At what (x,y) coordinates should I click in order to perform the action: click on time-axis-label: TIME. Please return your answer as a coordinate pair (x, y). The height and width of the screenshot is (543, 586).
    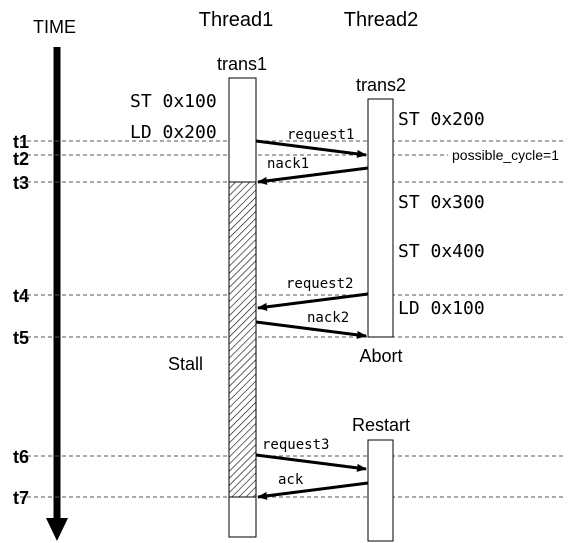
    Looking at the image, I should click on (54, 27).